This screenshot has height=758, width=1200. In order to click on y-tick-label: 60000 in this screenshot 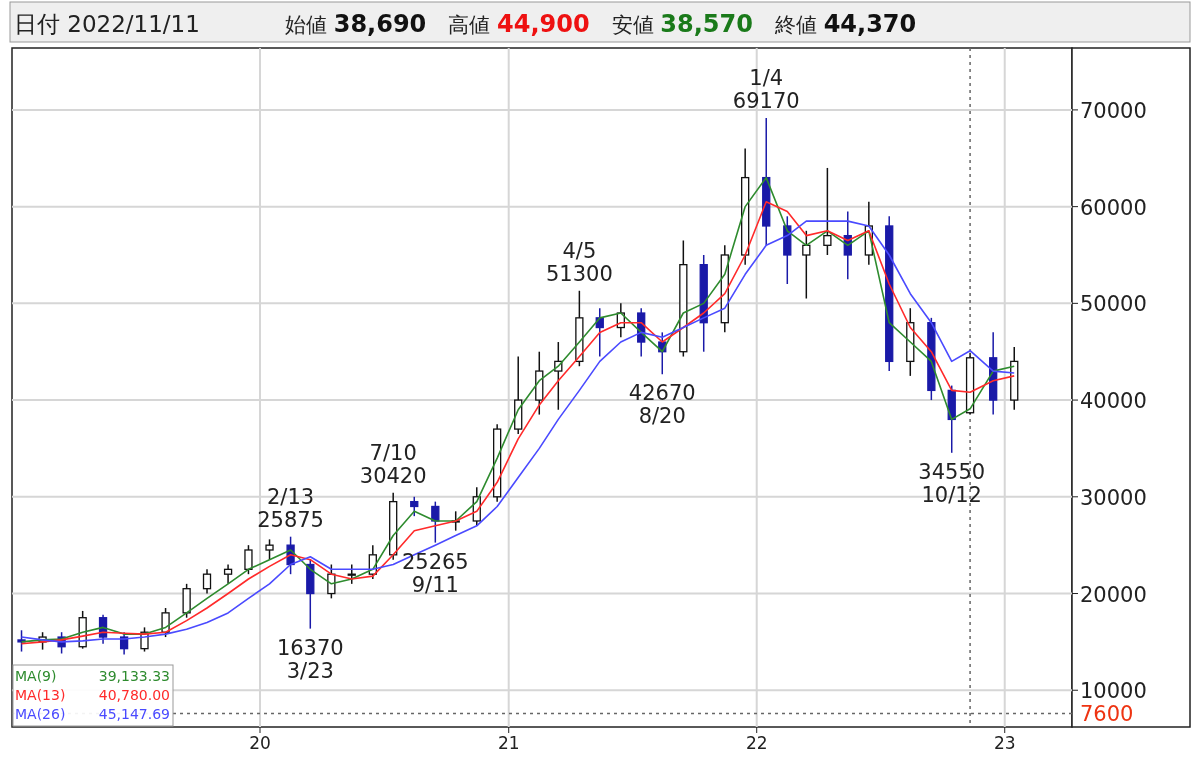, I will do `click(1113, 207)`.